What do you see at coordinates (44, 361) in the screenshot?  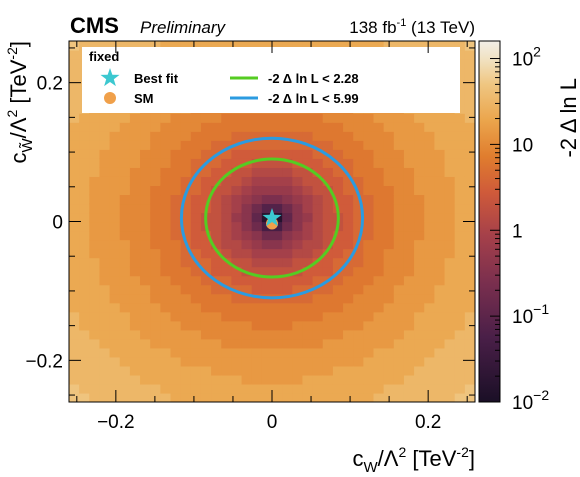 I see `y-tick-label: −0.2` at bounding box center [44, 361].